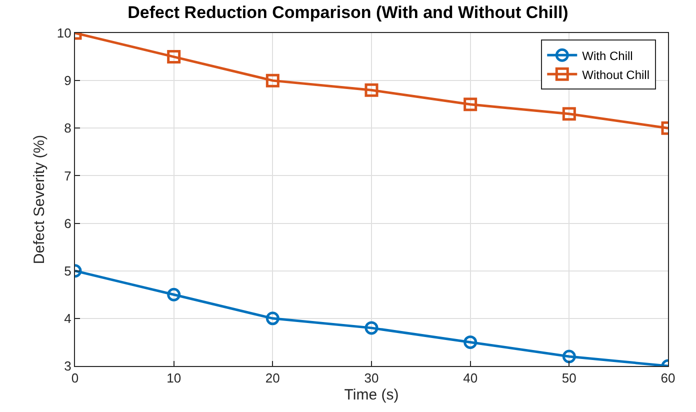  Describe the element at coordinates (68, 366) in the screenshot. I see `y-tick-label: 3` at that location.